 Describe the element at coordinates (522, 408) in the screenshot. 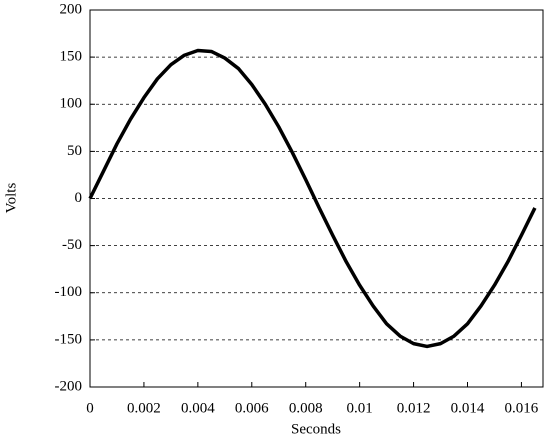

I see `x-tick-label: 0.016` at that location.